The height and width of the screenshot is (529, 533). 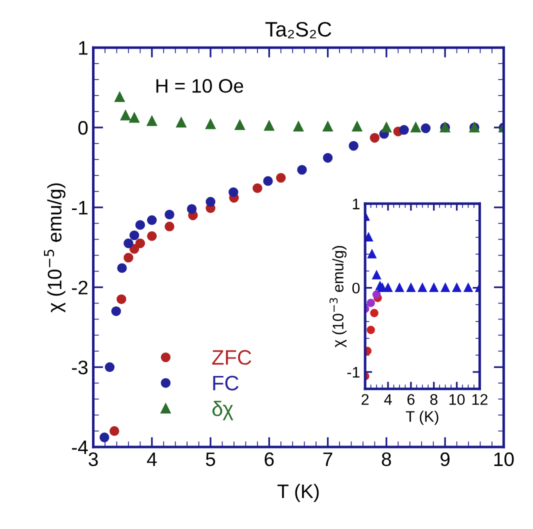 What do you see at coordinates (200, 86) in the screenshot?
I see `annotation: H = 10 Oe` at bounding box center [200, 86].